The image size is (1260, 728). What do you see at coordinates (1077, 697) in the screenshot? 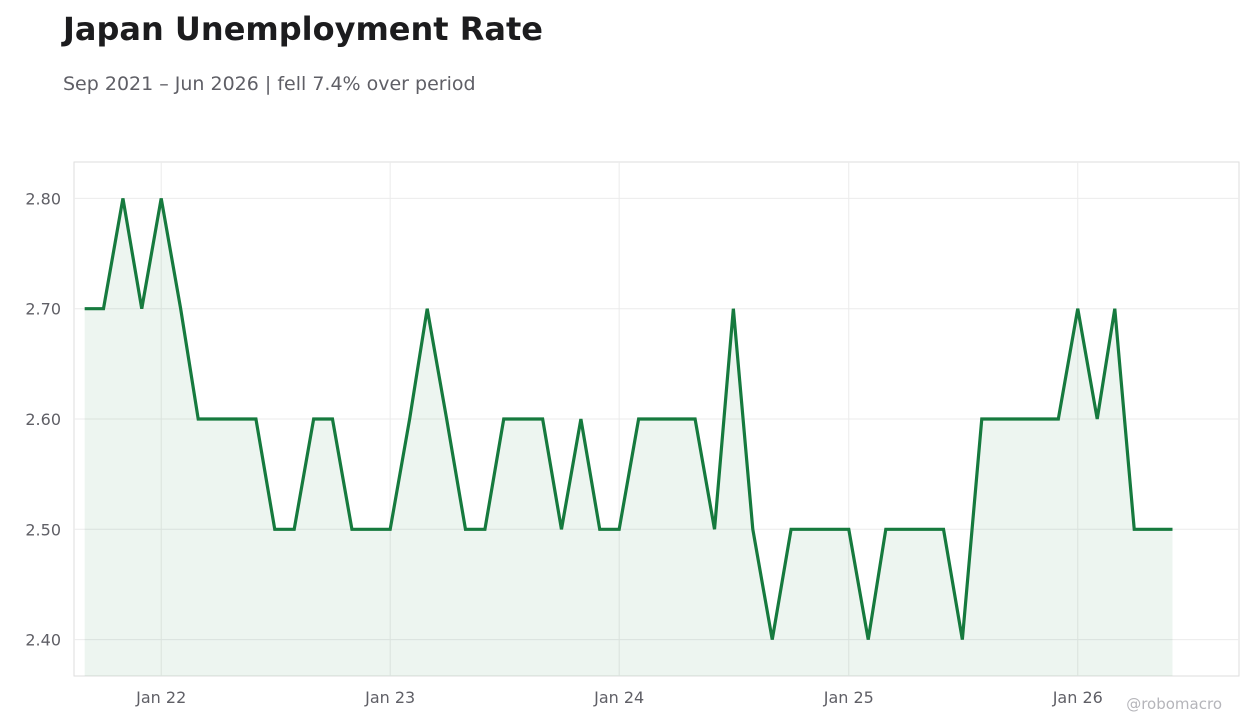
I see `x-tick-label: Jan 26` at bounding box center [1077, 697].